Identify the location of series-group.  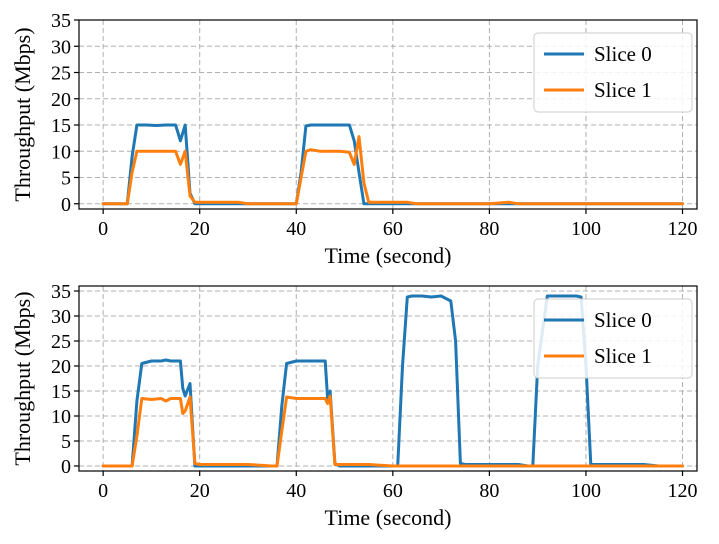
(392, 164).